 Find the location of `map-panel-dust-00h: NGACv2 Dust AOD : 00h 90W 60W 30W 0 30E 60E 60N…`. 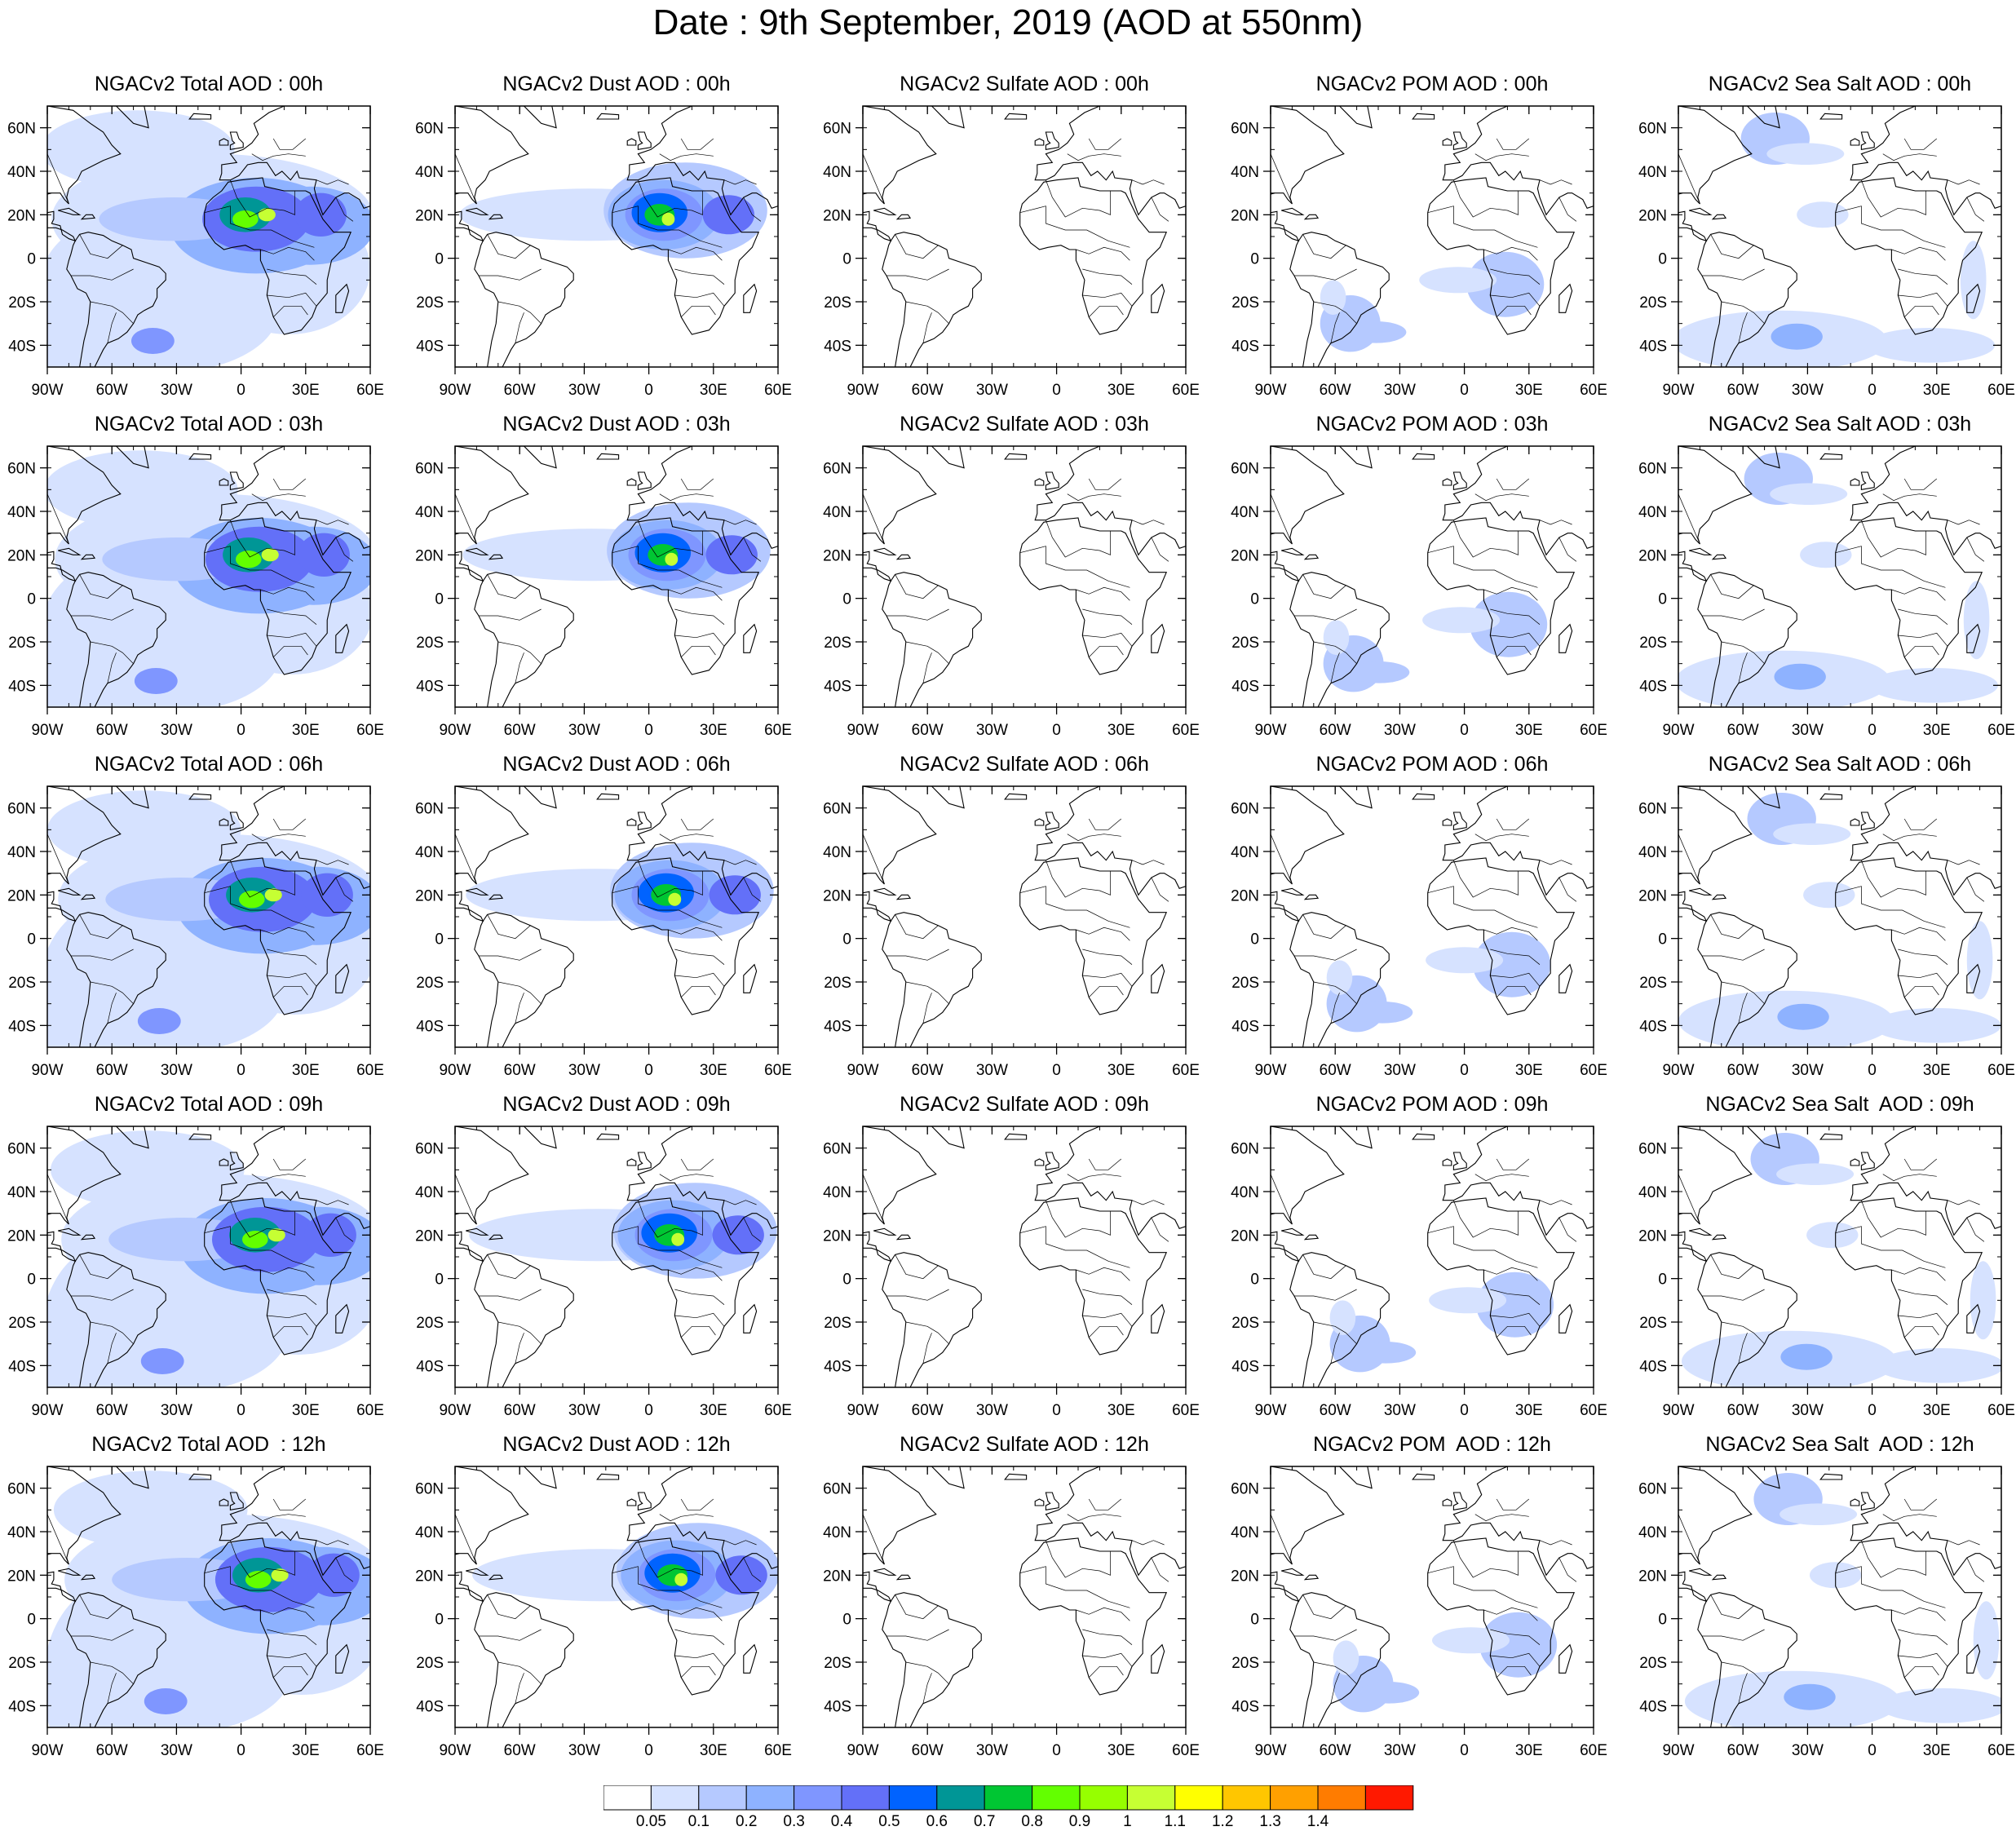

map-panel-dust-00h: NGACv2 Dust AOD : 00h 90W 60W 30W 0 30E 60E 60N… is located at coordinates (600, 241).